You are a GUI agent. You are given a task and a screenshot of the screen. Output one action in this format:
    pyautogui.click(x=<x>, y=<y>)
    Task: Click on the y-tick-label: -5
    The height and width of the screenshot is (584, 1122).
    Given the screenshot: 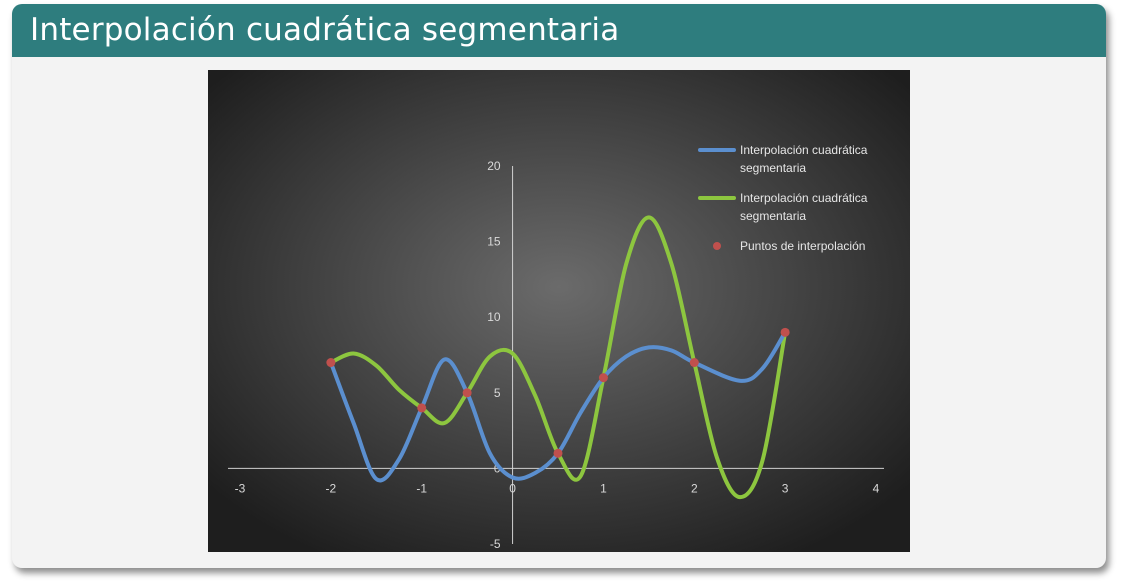 What is the action you would take?
    pyautogui.click(x=495, y=544)
    